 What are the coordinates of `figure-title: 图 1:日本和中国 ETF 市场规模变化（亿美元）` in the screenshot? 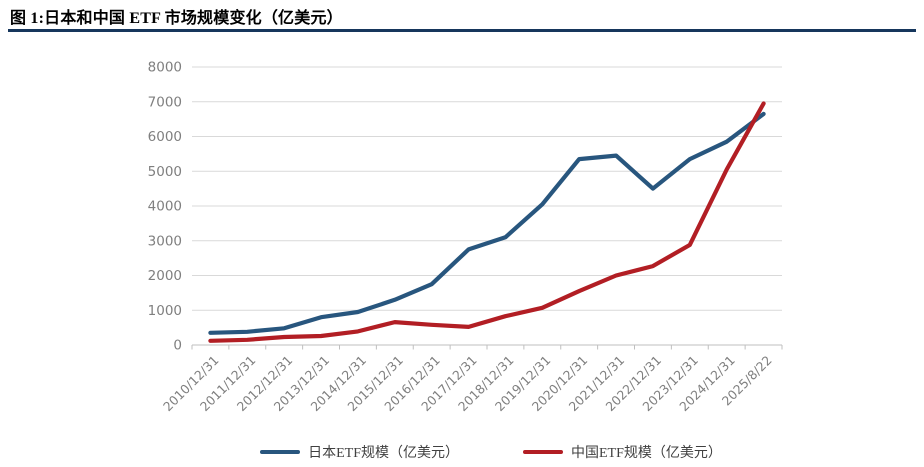 It's located at (176, 18).